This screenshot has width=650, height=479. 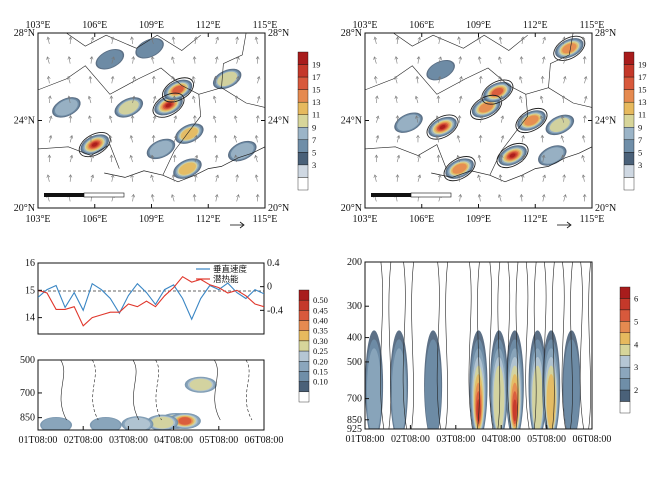 I want to click on panel-a-contour, so click(x=177, y=90).